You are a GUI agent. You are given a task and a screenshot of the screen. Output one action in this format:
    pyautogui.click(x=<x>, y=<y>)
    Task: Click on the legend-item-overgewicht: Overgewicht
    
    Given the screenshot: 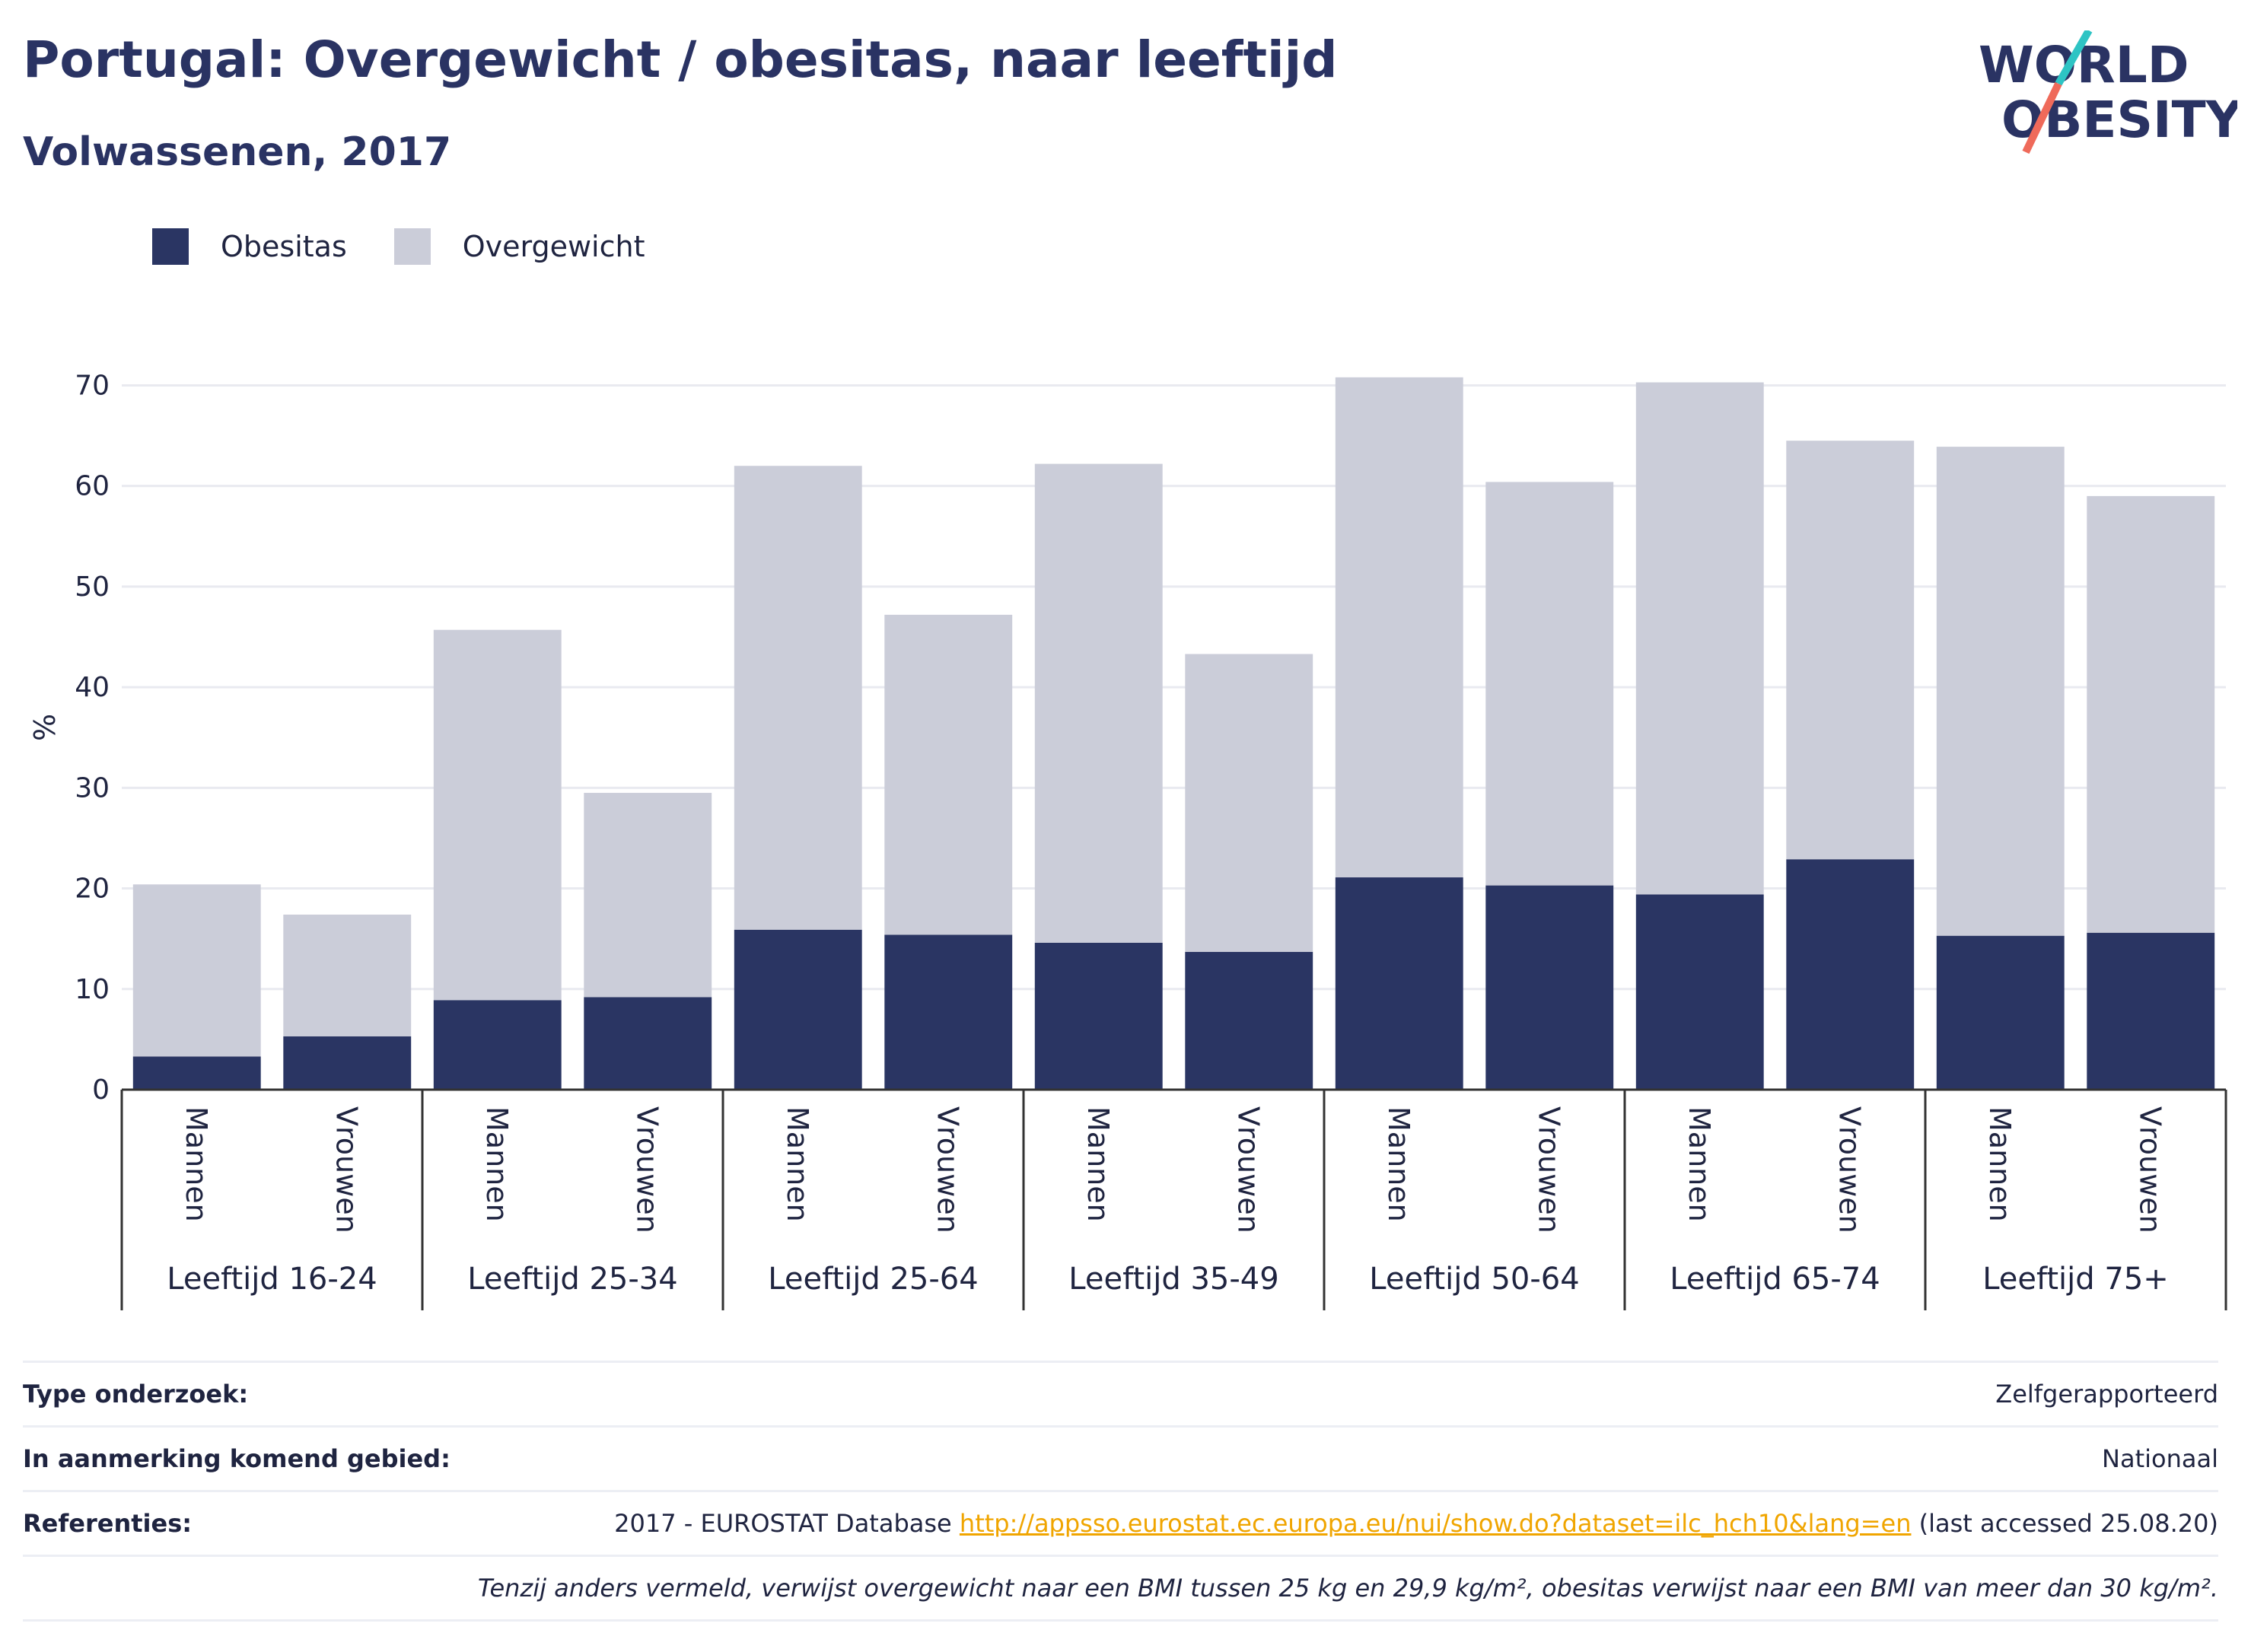 What is the action you would take?
    pyautogui.click(x=519, y=246)
    